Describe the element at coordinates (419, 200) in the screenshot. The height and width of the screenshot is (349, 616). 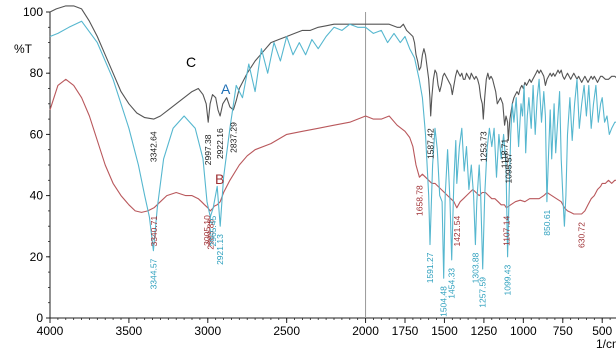
I see `peak-label: 1658.78` at that location.